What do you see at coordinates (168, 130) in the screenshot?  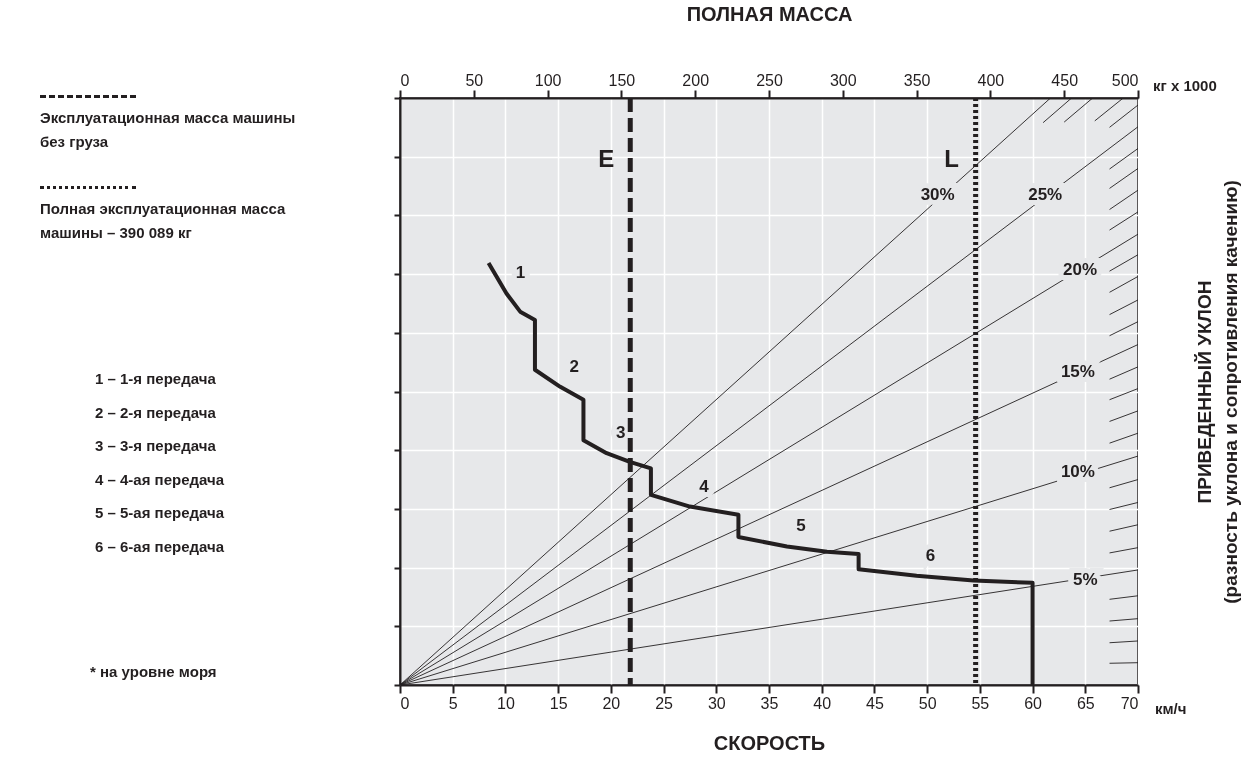 I see `text: Эксплуатационная масса машины без груза` at bounding box center [168, 130].